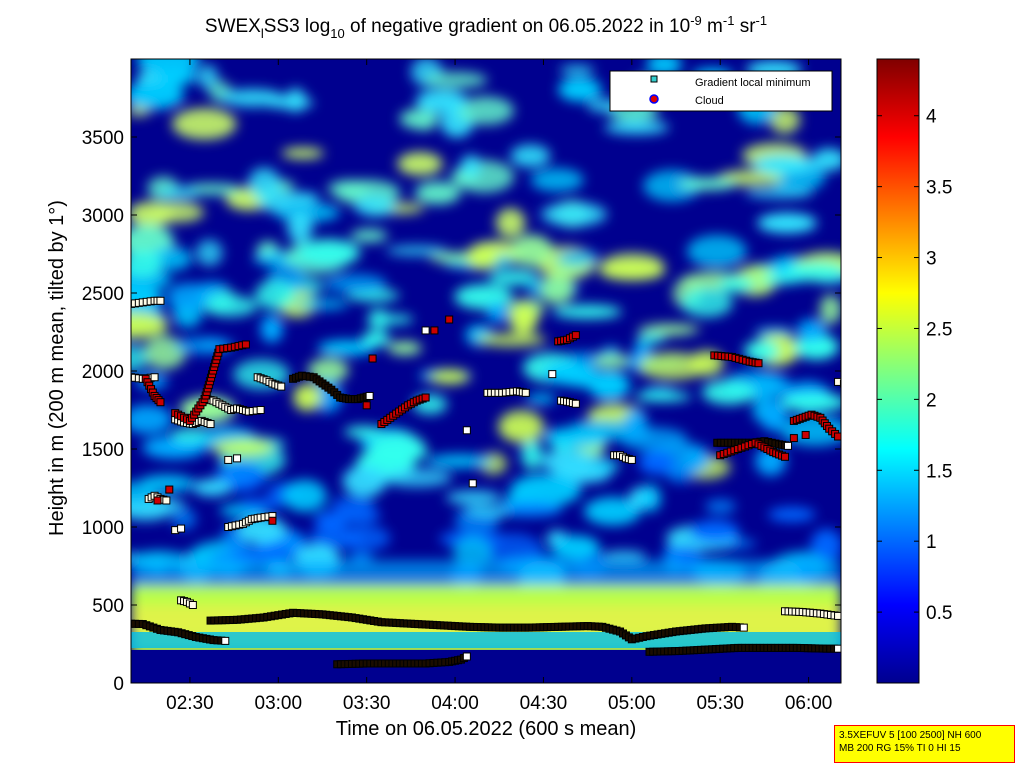 The image size is (1023, 767). I want to click on x-tick-label: 04:30, so click(544, 703).